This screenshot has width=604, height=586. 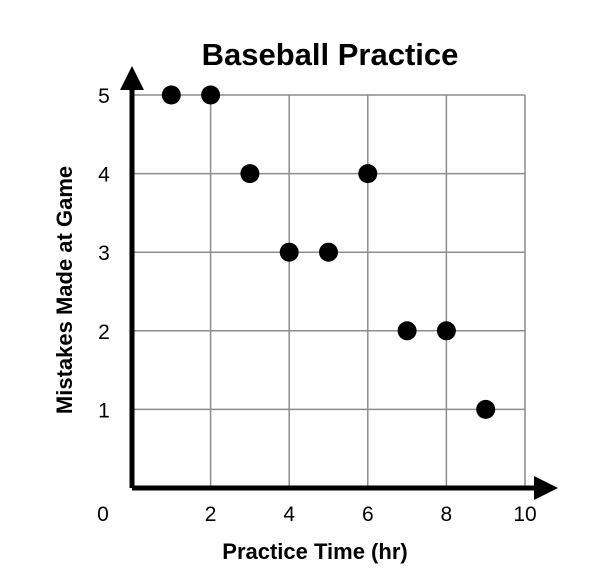 I want to click on y-tick-label: 5, so click(x=104, y=96).